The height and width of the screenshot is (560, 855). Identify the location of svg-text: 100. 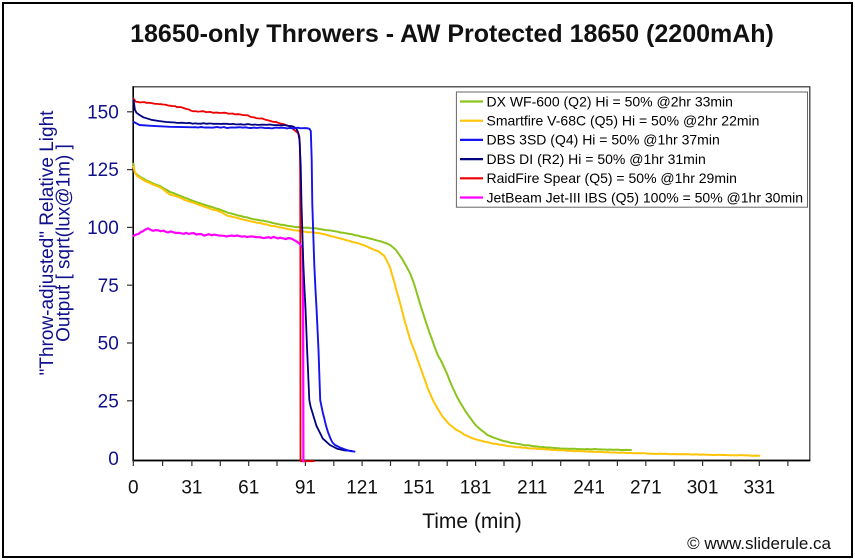
(103, 228).